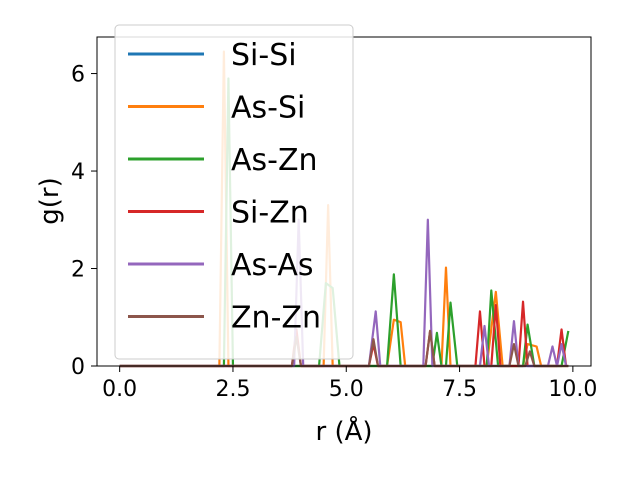  I want to click on x-axis-label: r (Å), so click(343, 431).